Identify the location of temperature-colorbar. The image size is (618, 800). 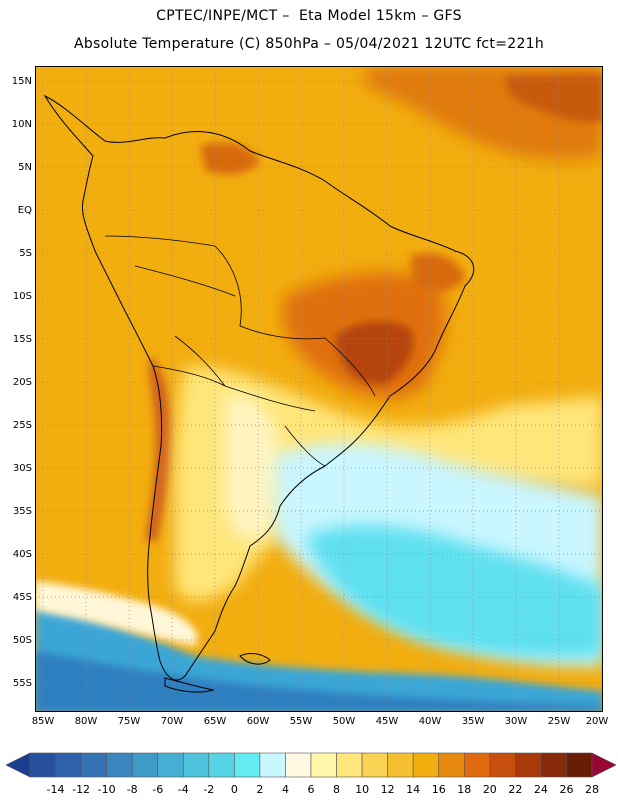
(311, 765).